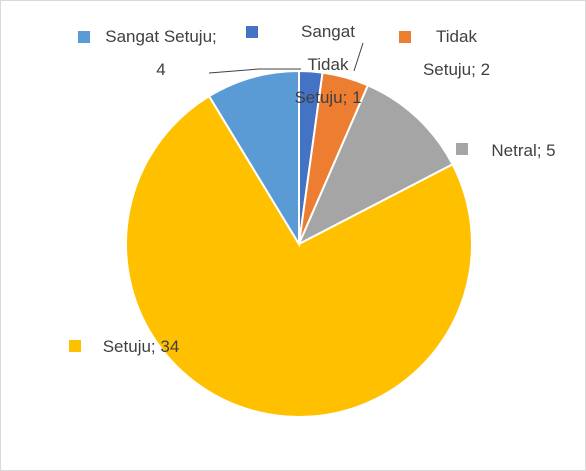 This screenshot has height=471, width=586. Describe the element at coordinates (141, 346) in the screenshot. I see `data-label: Setuju; 34` at that location.